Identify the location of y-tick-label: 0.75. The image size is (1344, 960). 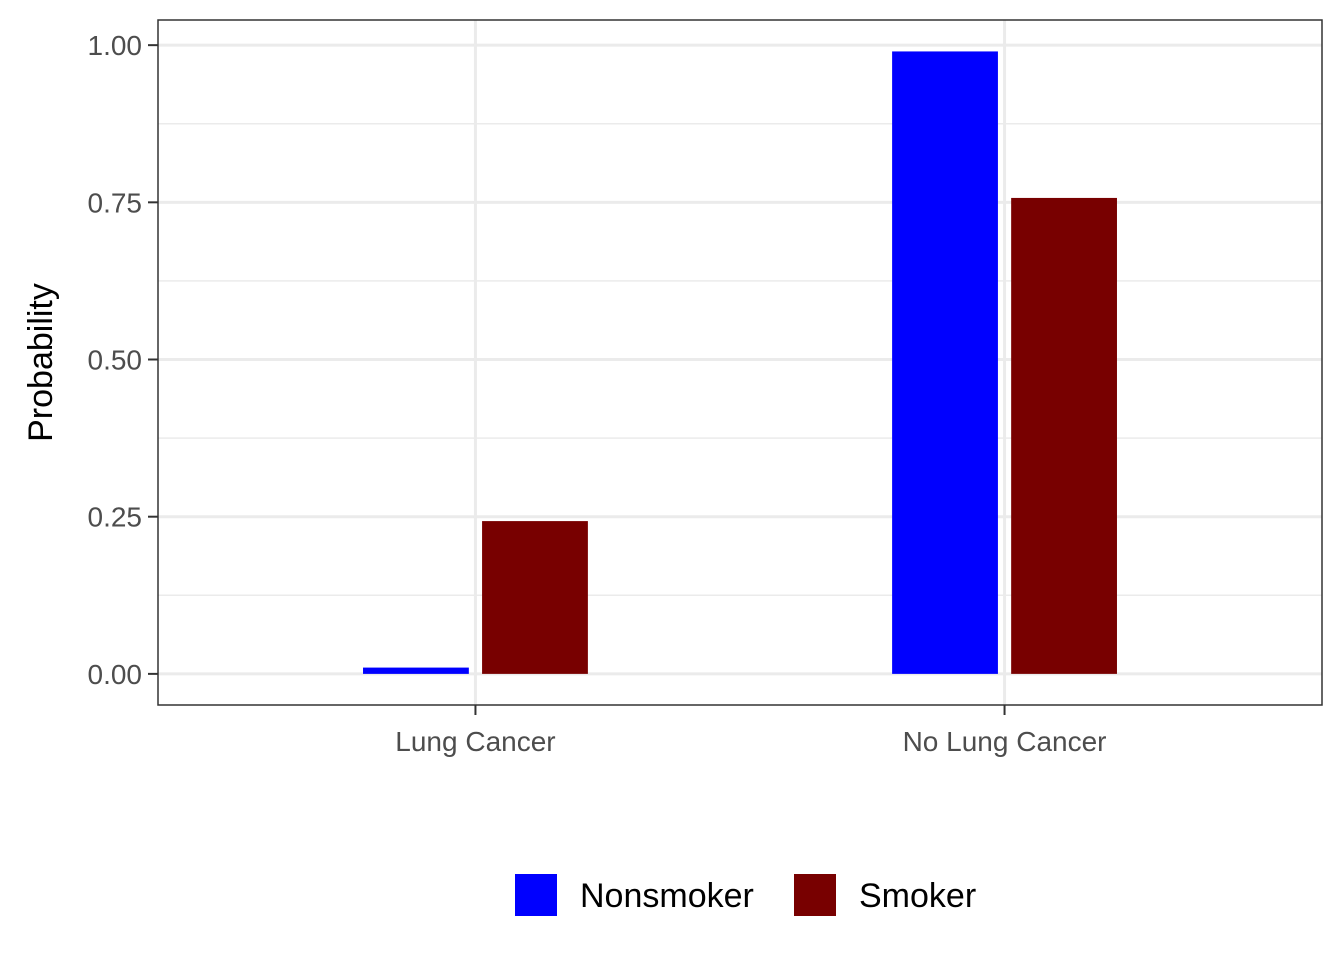
(115, 202).